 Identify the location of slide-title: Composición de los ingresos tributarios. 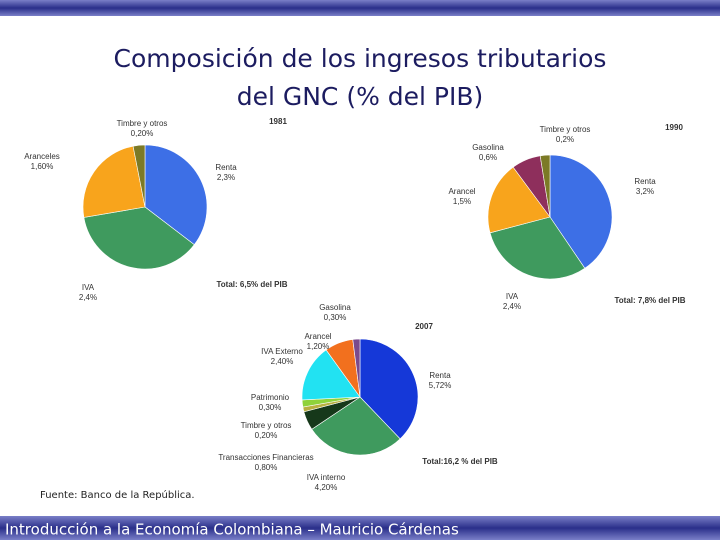
(360, 58).